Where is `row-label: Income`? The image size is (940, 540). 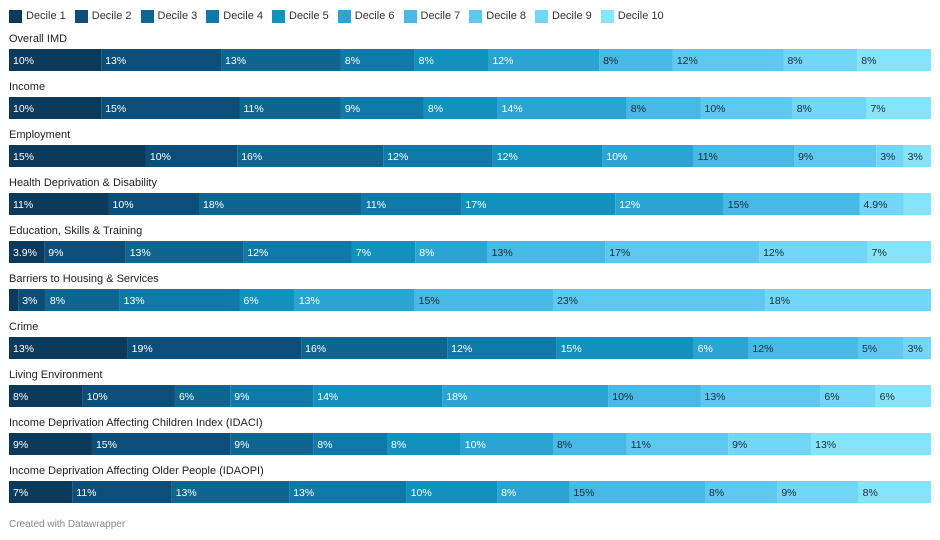 row-label: Income is located at coordinates (27, 87).